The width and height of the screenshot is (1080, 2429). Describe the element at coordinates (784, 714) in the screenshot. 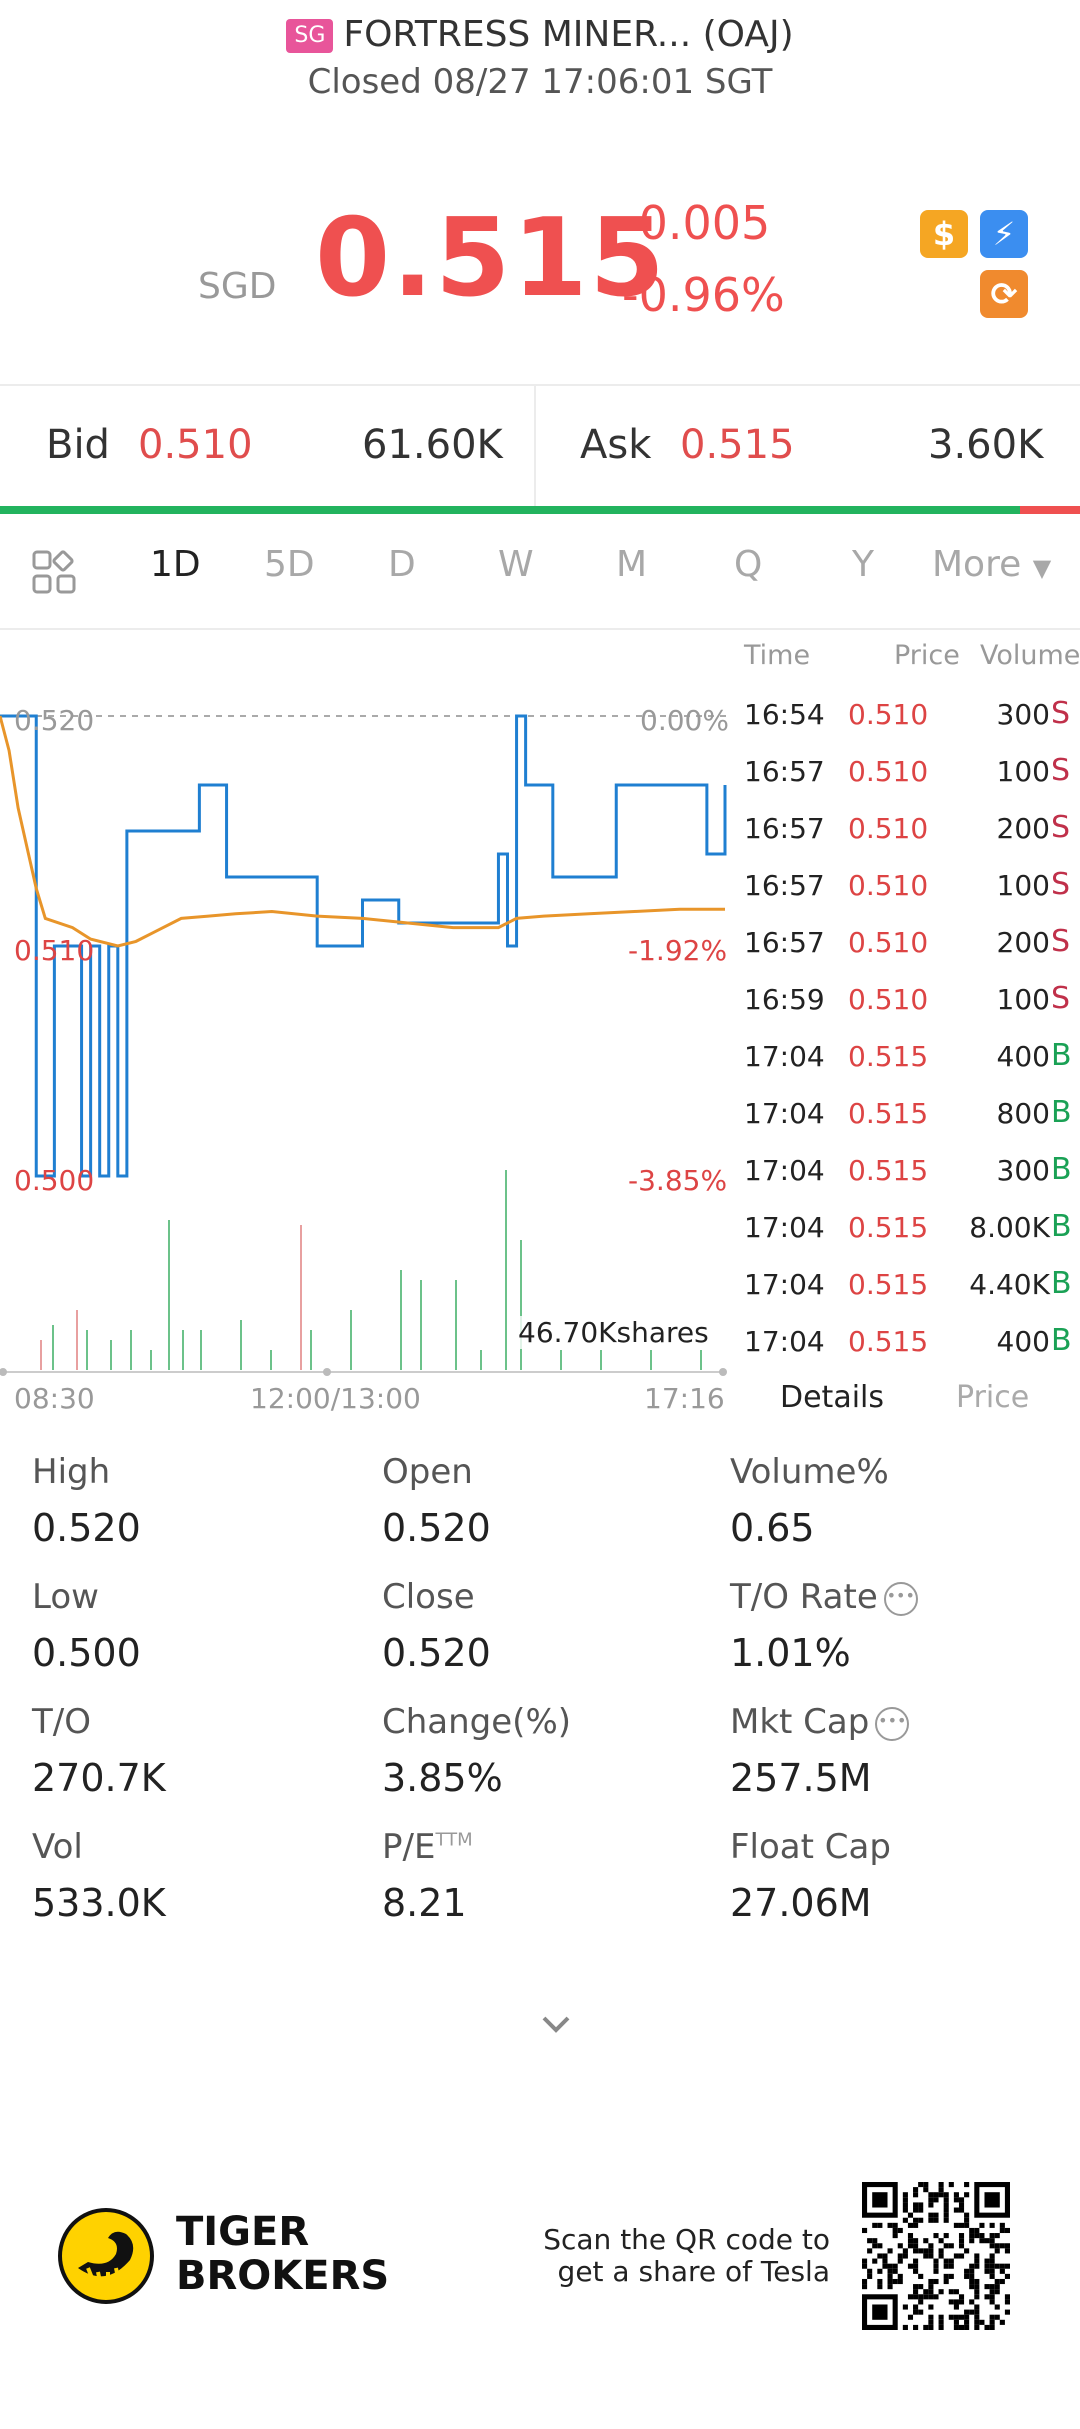

I see `trade-time: 16:54` at that location.